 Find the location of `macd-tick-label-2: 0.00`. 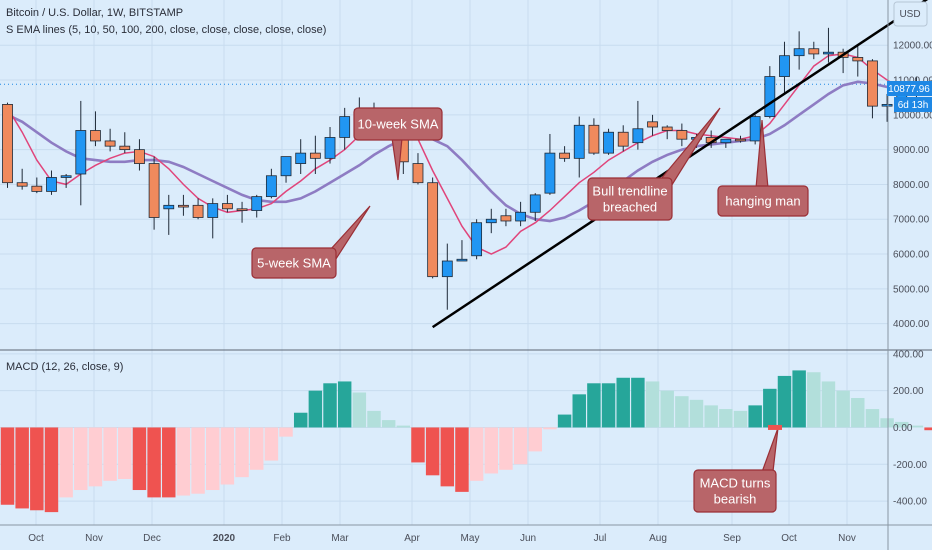

macd-tick-label-2: 0.00 is located at coordinates (903, 428).